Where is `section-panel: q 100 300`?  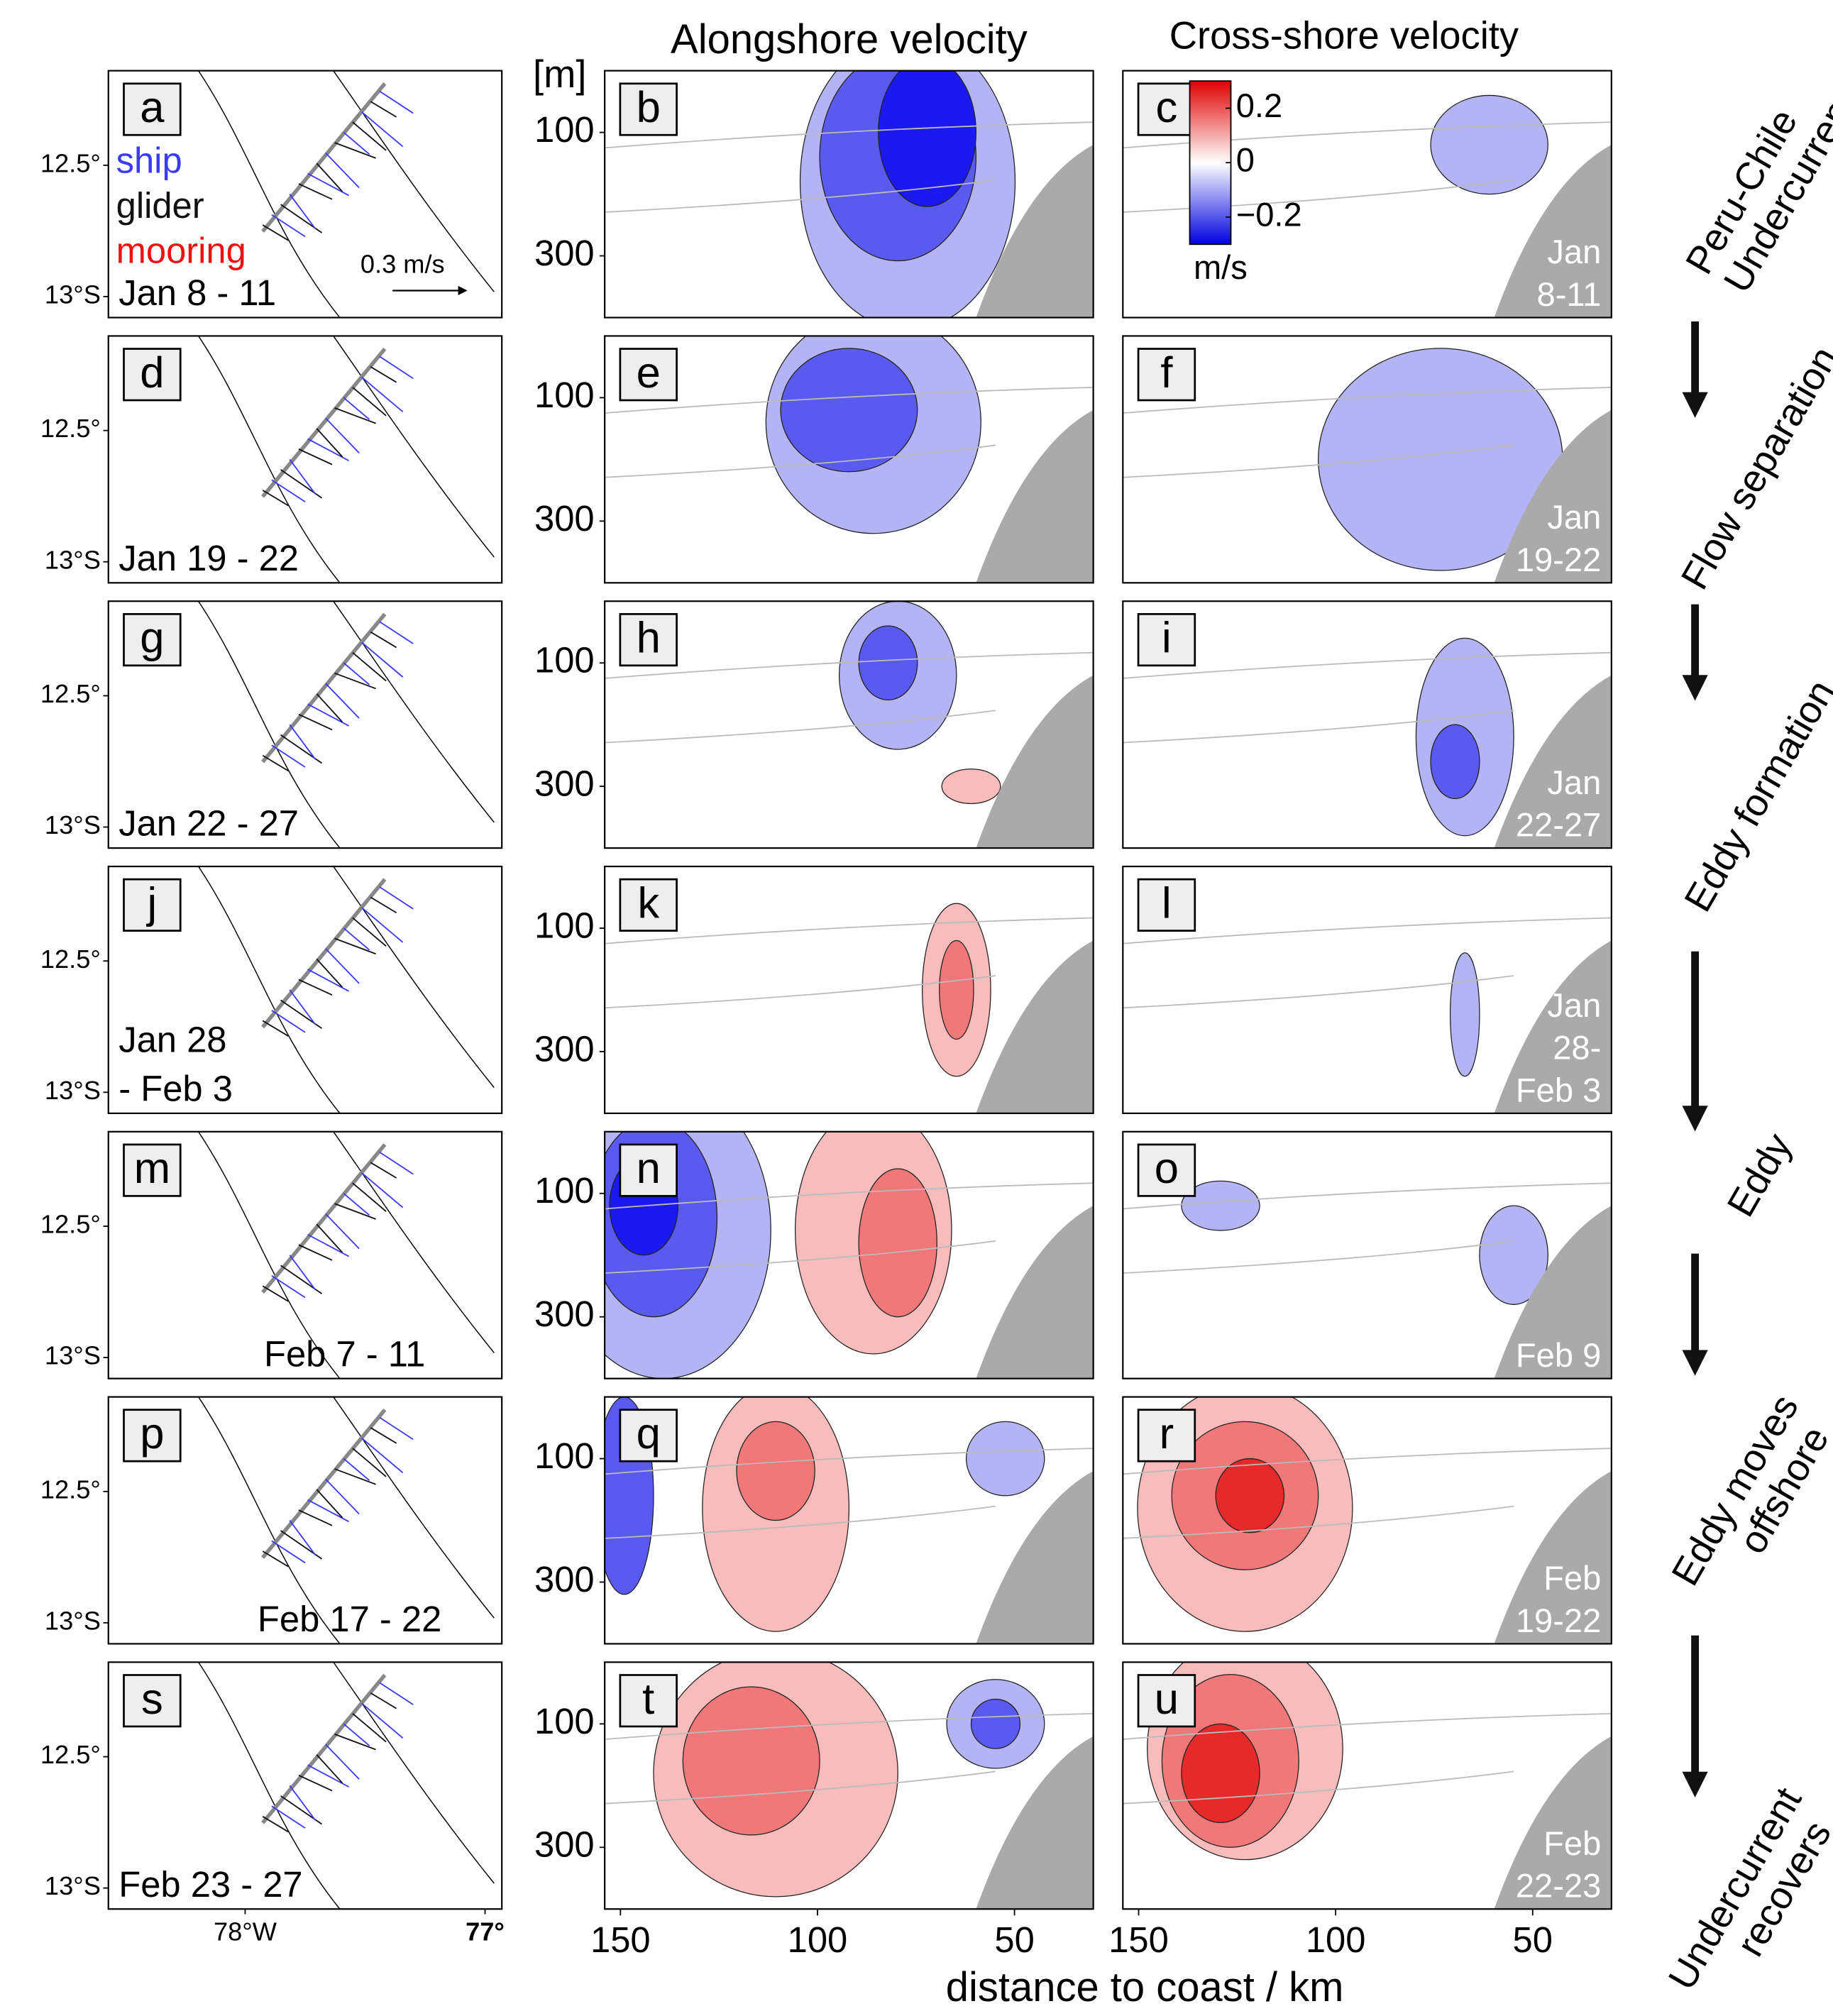
section-panel: q 100 300 is located at coordinates (814, 1520).